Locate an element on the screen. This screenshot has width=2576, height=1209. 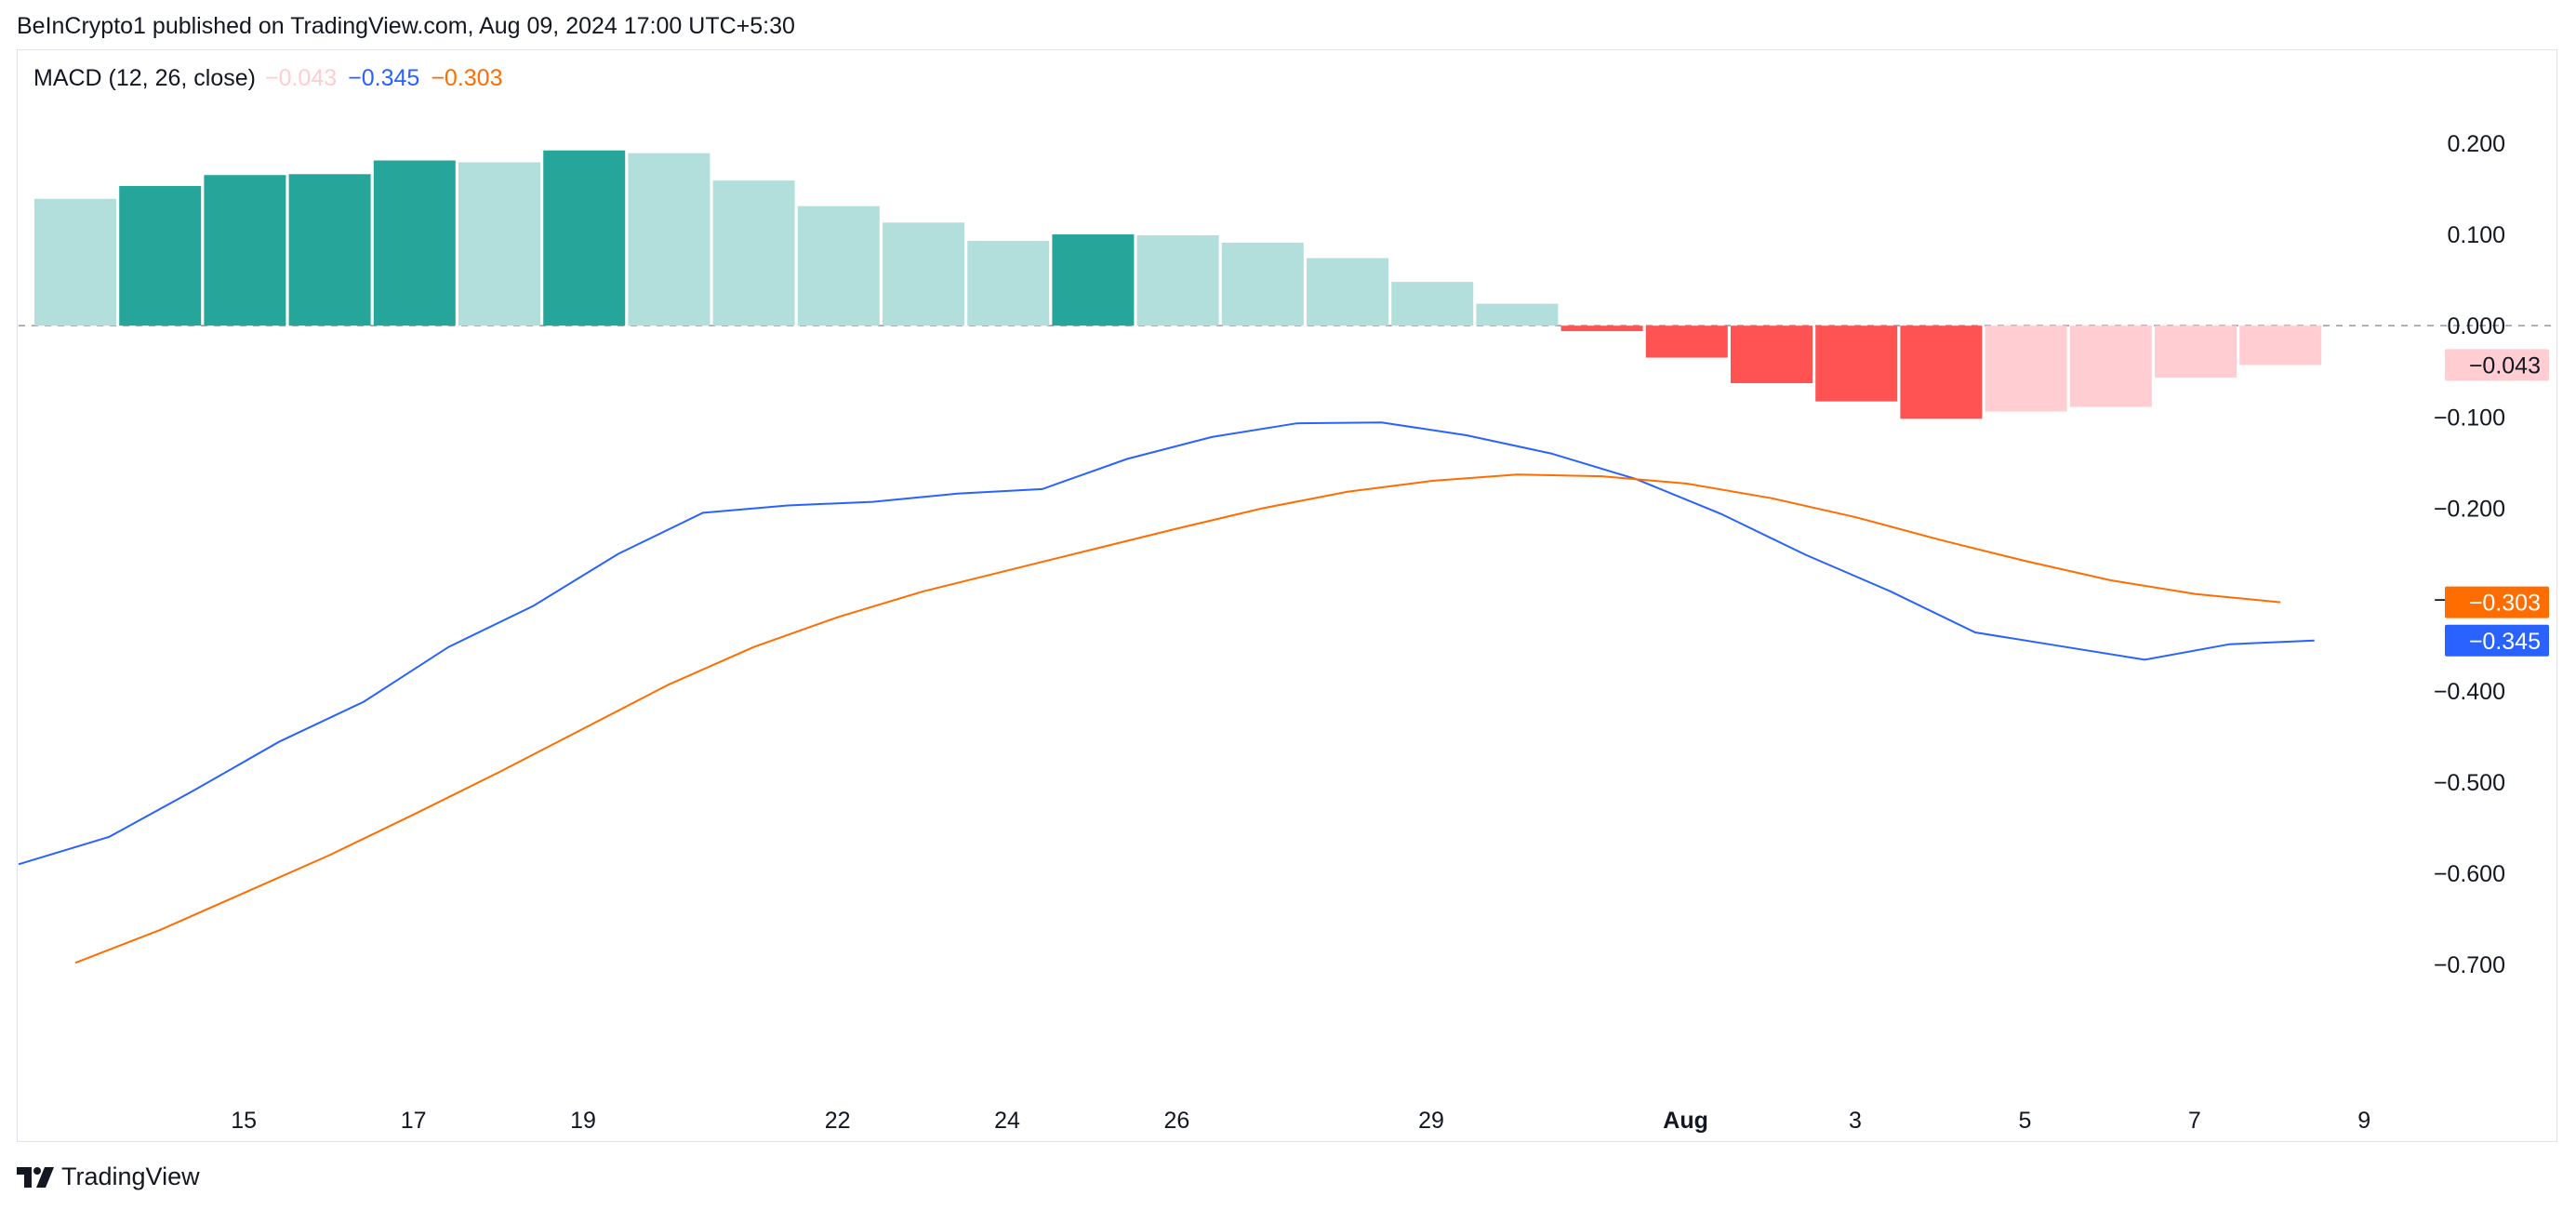
y-tick-label: −0.400 is located at coordinates (2469, 692).